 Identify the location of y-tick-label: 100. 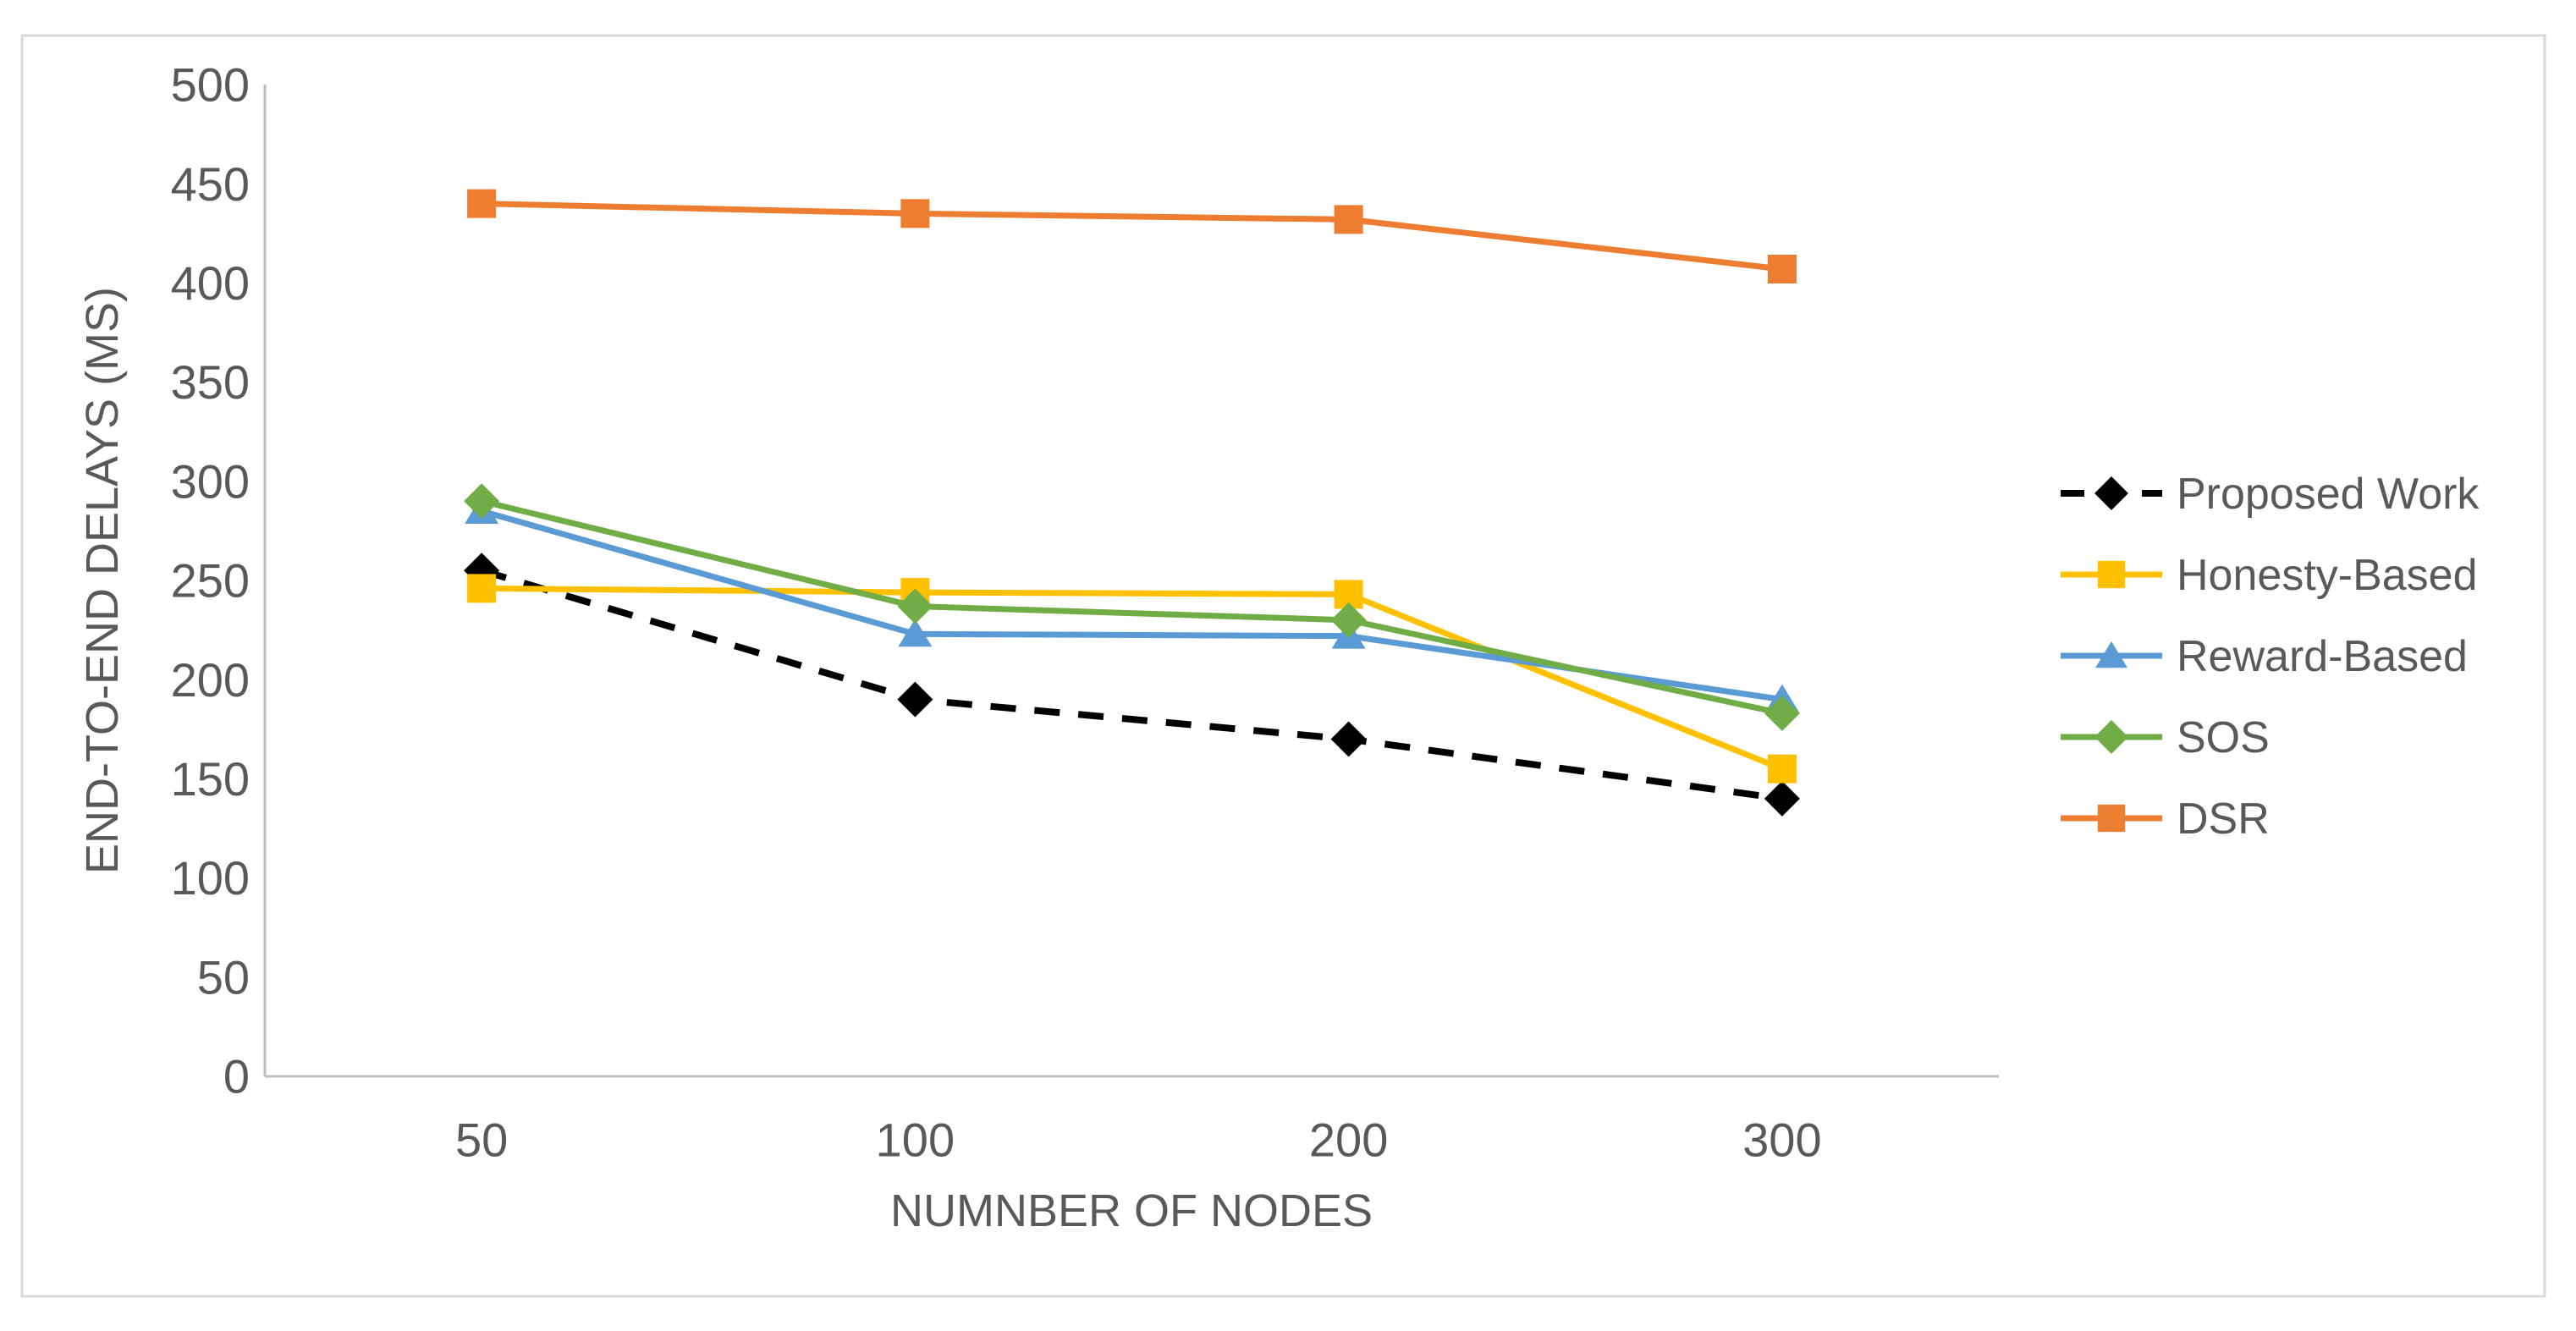
(210, 878).